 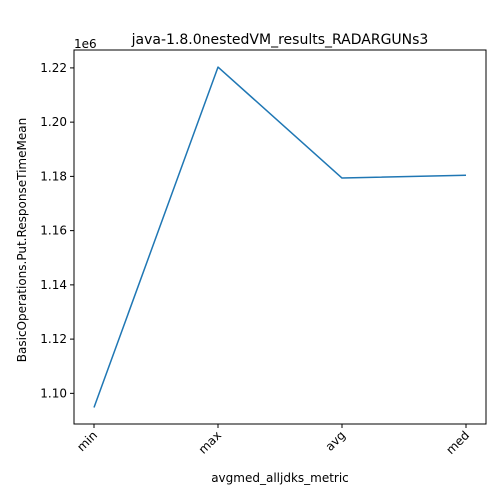 What do you see at coordinates (280, 478) in the screenshot?
I see `x-axis-label: avgmed_alljdks_metric` at bounding box center [280, 478].